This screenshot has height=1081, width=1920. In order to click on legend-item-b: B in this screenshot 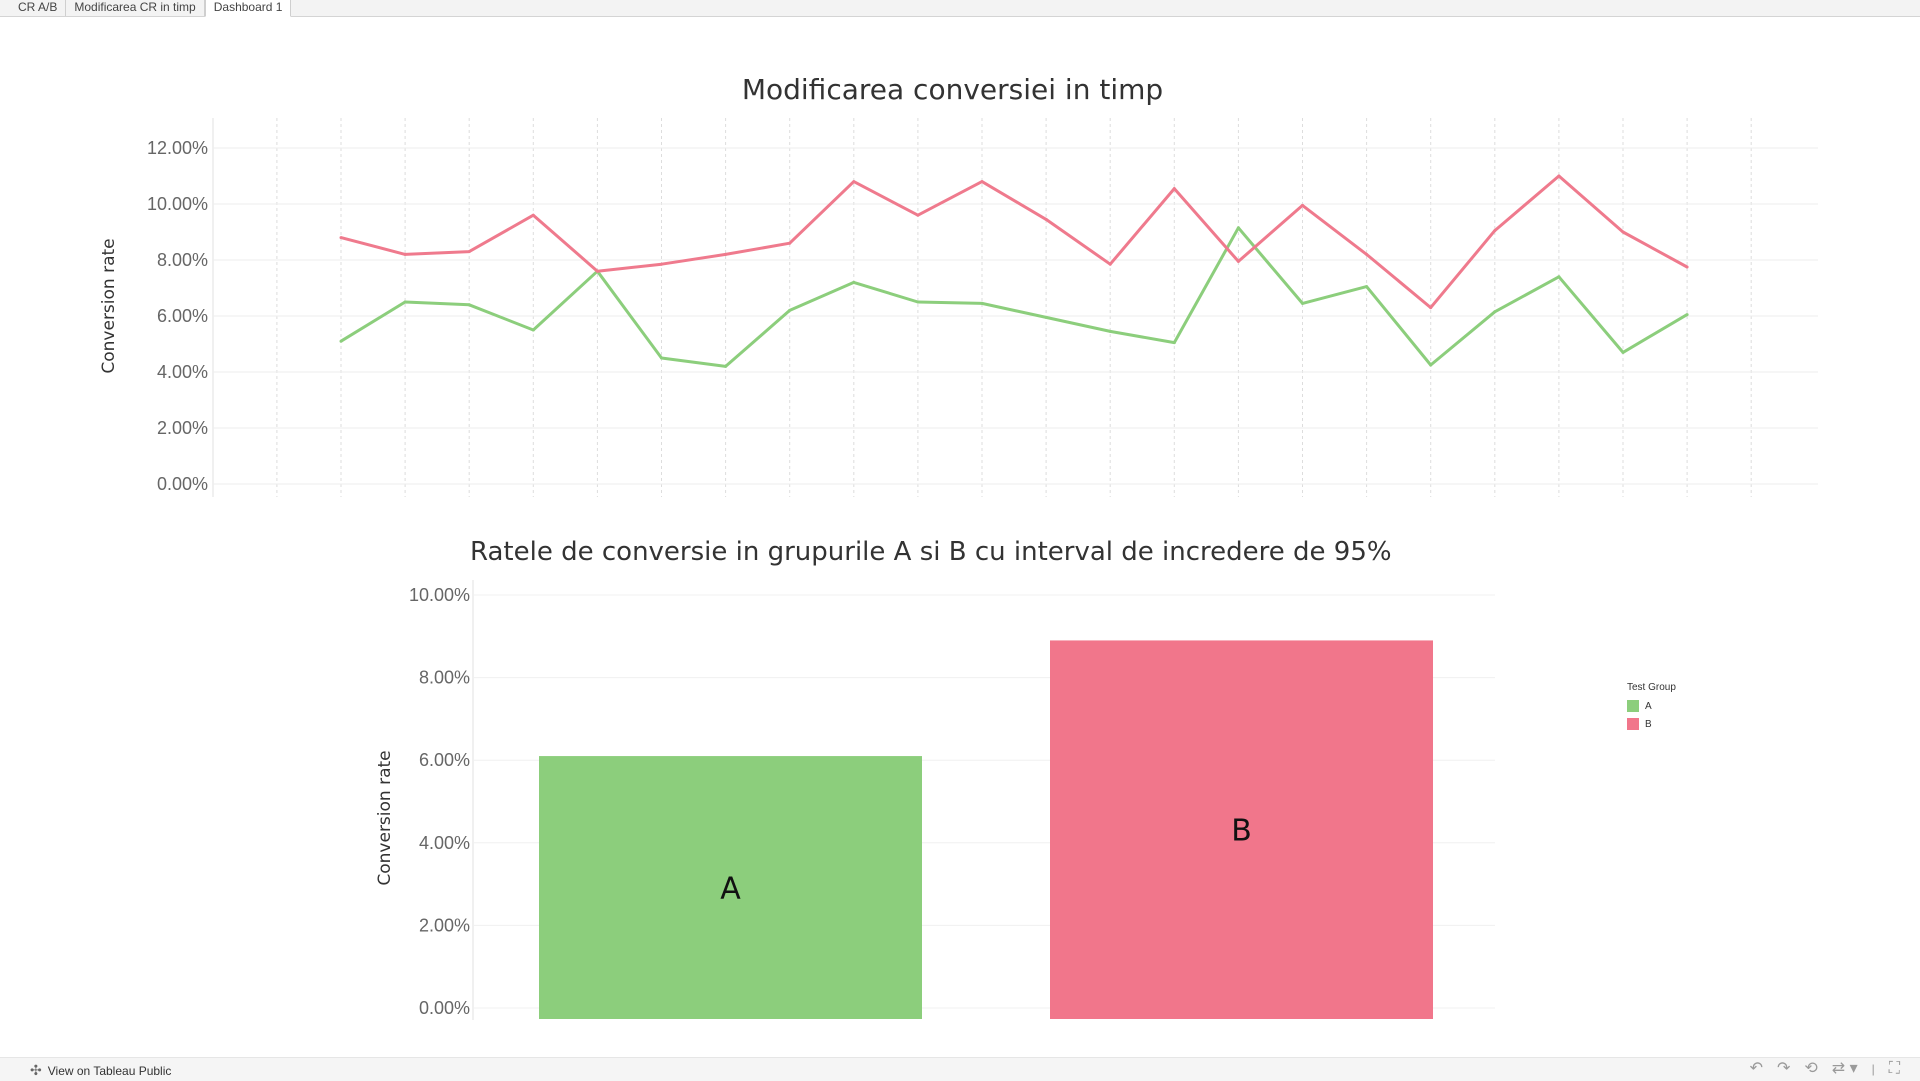, I will do `click(1651, 724)`.